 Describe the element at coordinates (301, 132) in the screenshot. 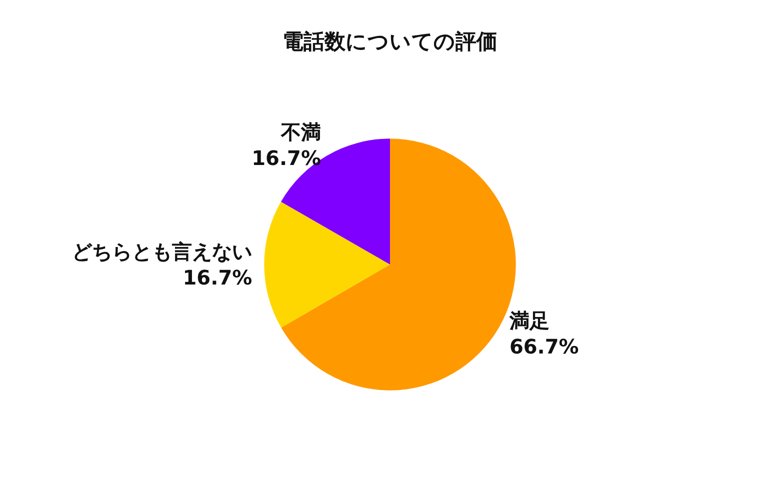

I see `slice-label: 不満` at that location.